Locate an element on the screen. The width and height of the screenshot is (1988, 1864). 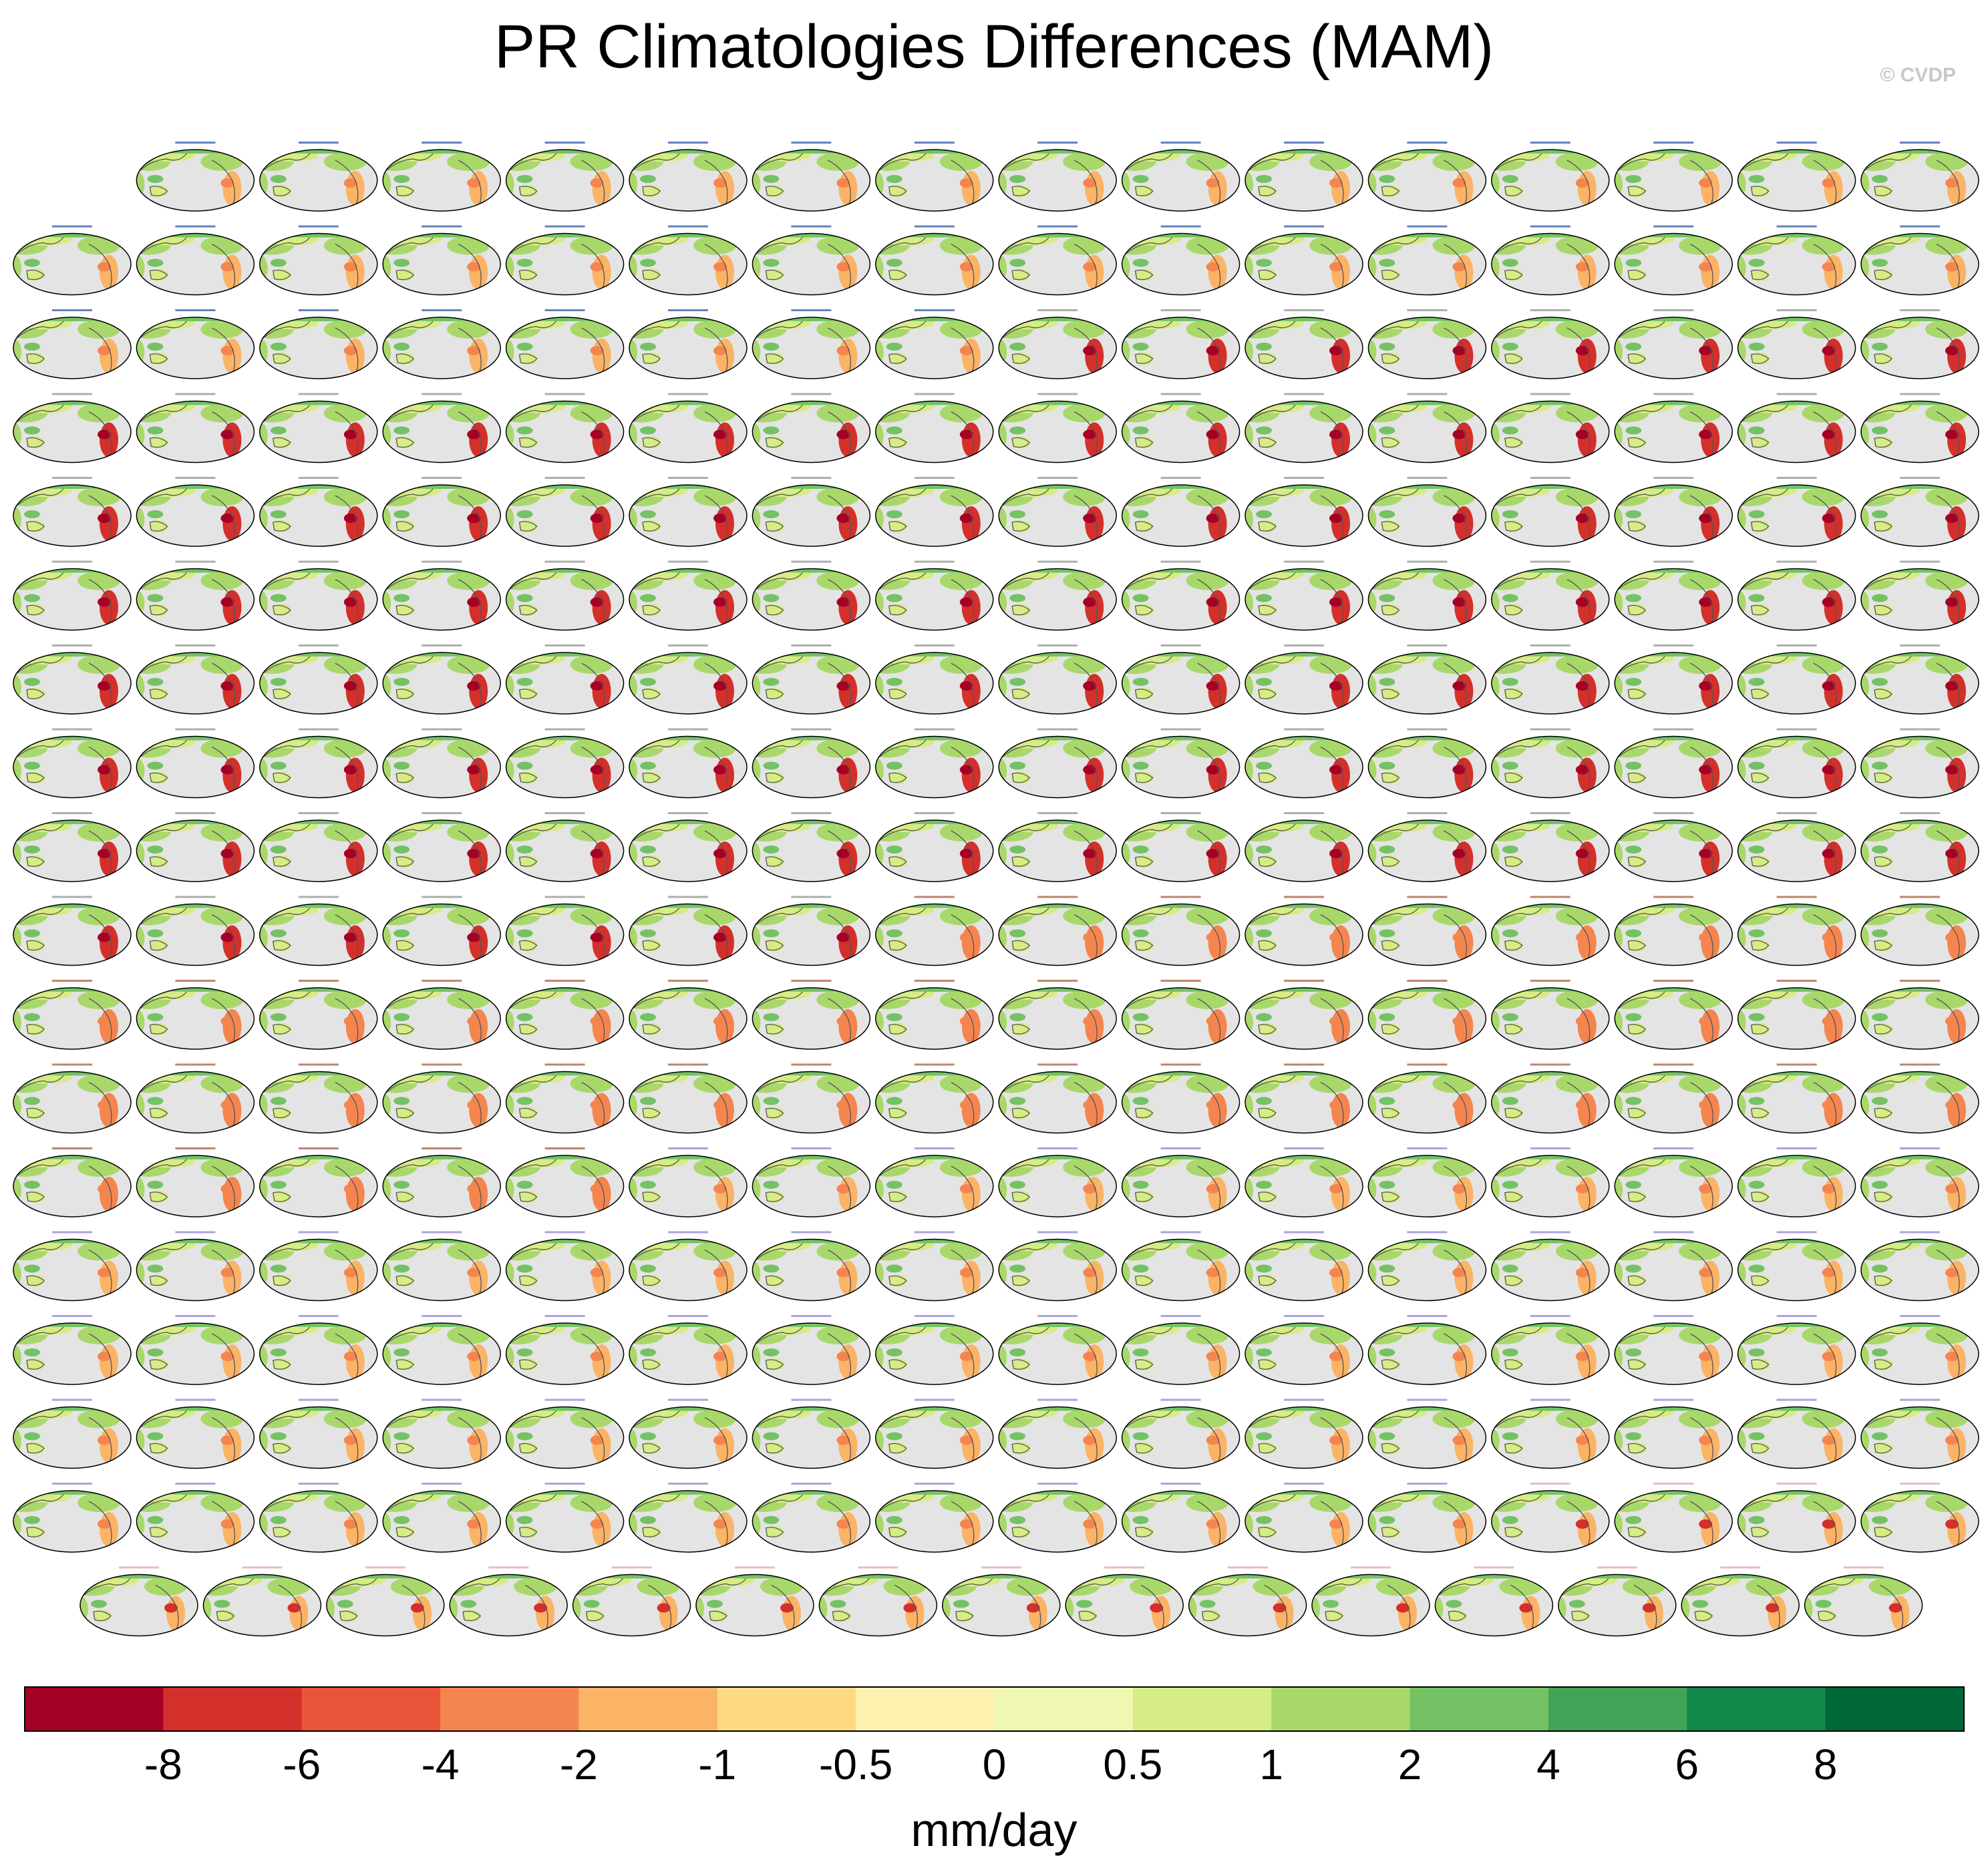
colorbar-swatch is located at coordinates (925, 1709).